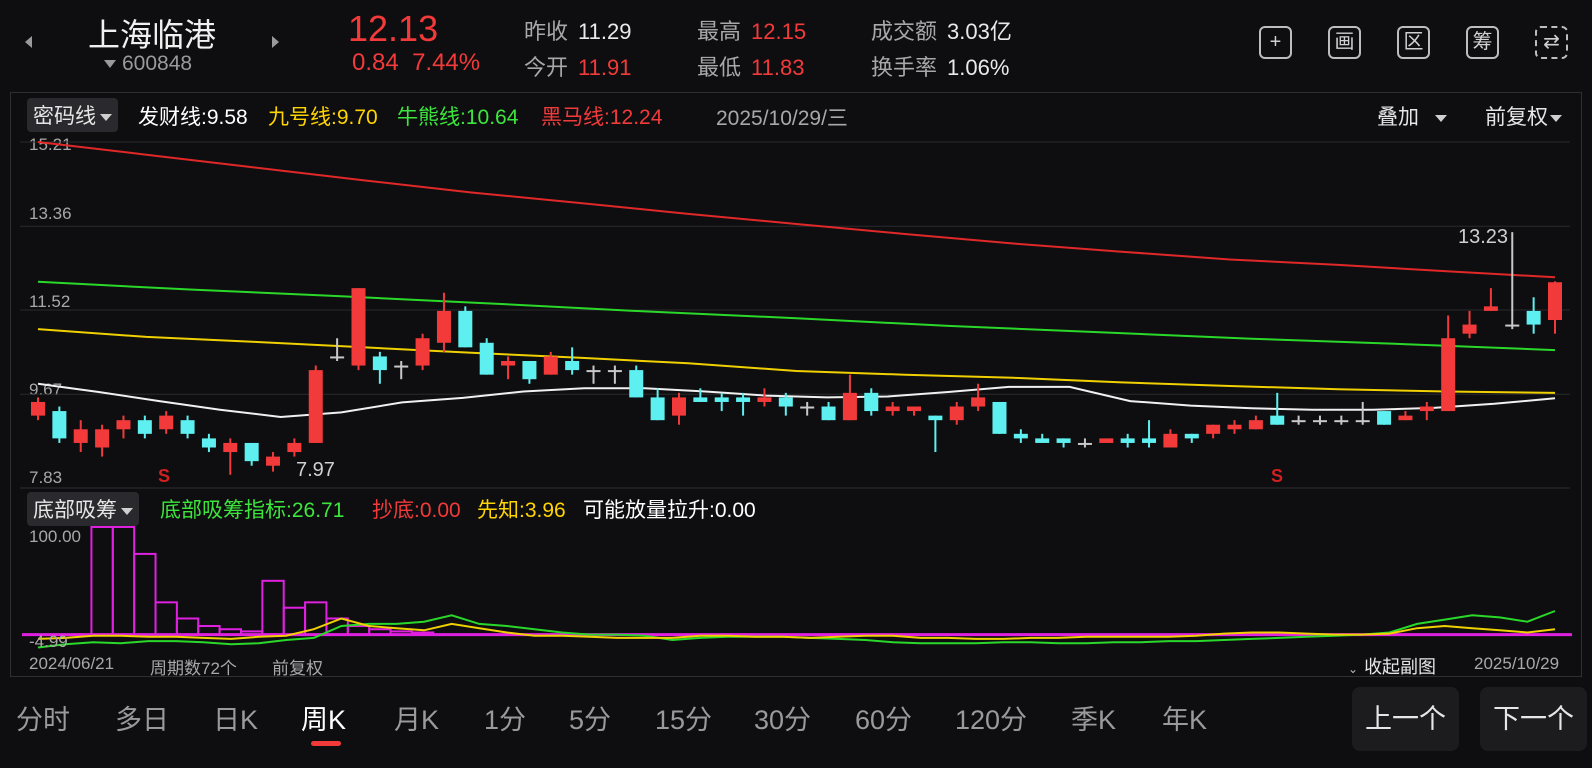 The width and height of the screenshot is (1592, 768). Describe the element at coordinates (941, 31) in the screenshot. I see `turnover-amount: 成交额 3.03亿` at that location.